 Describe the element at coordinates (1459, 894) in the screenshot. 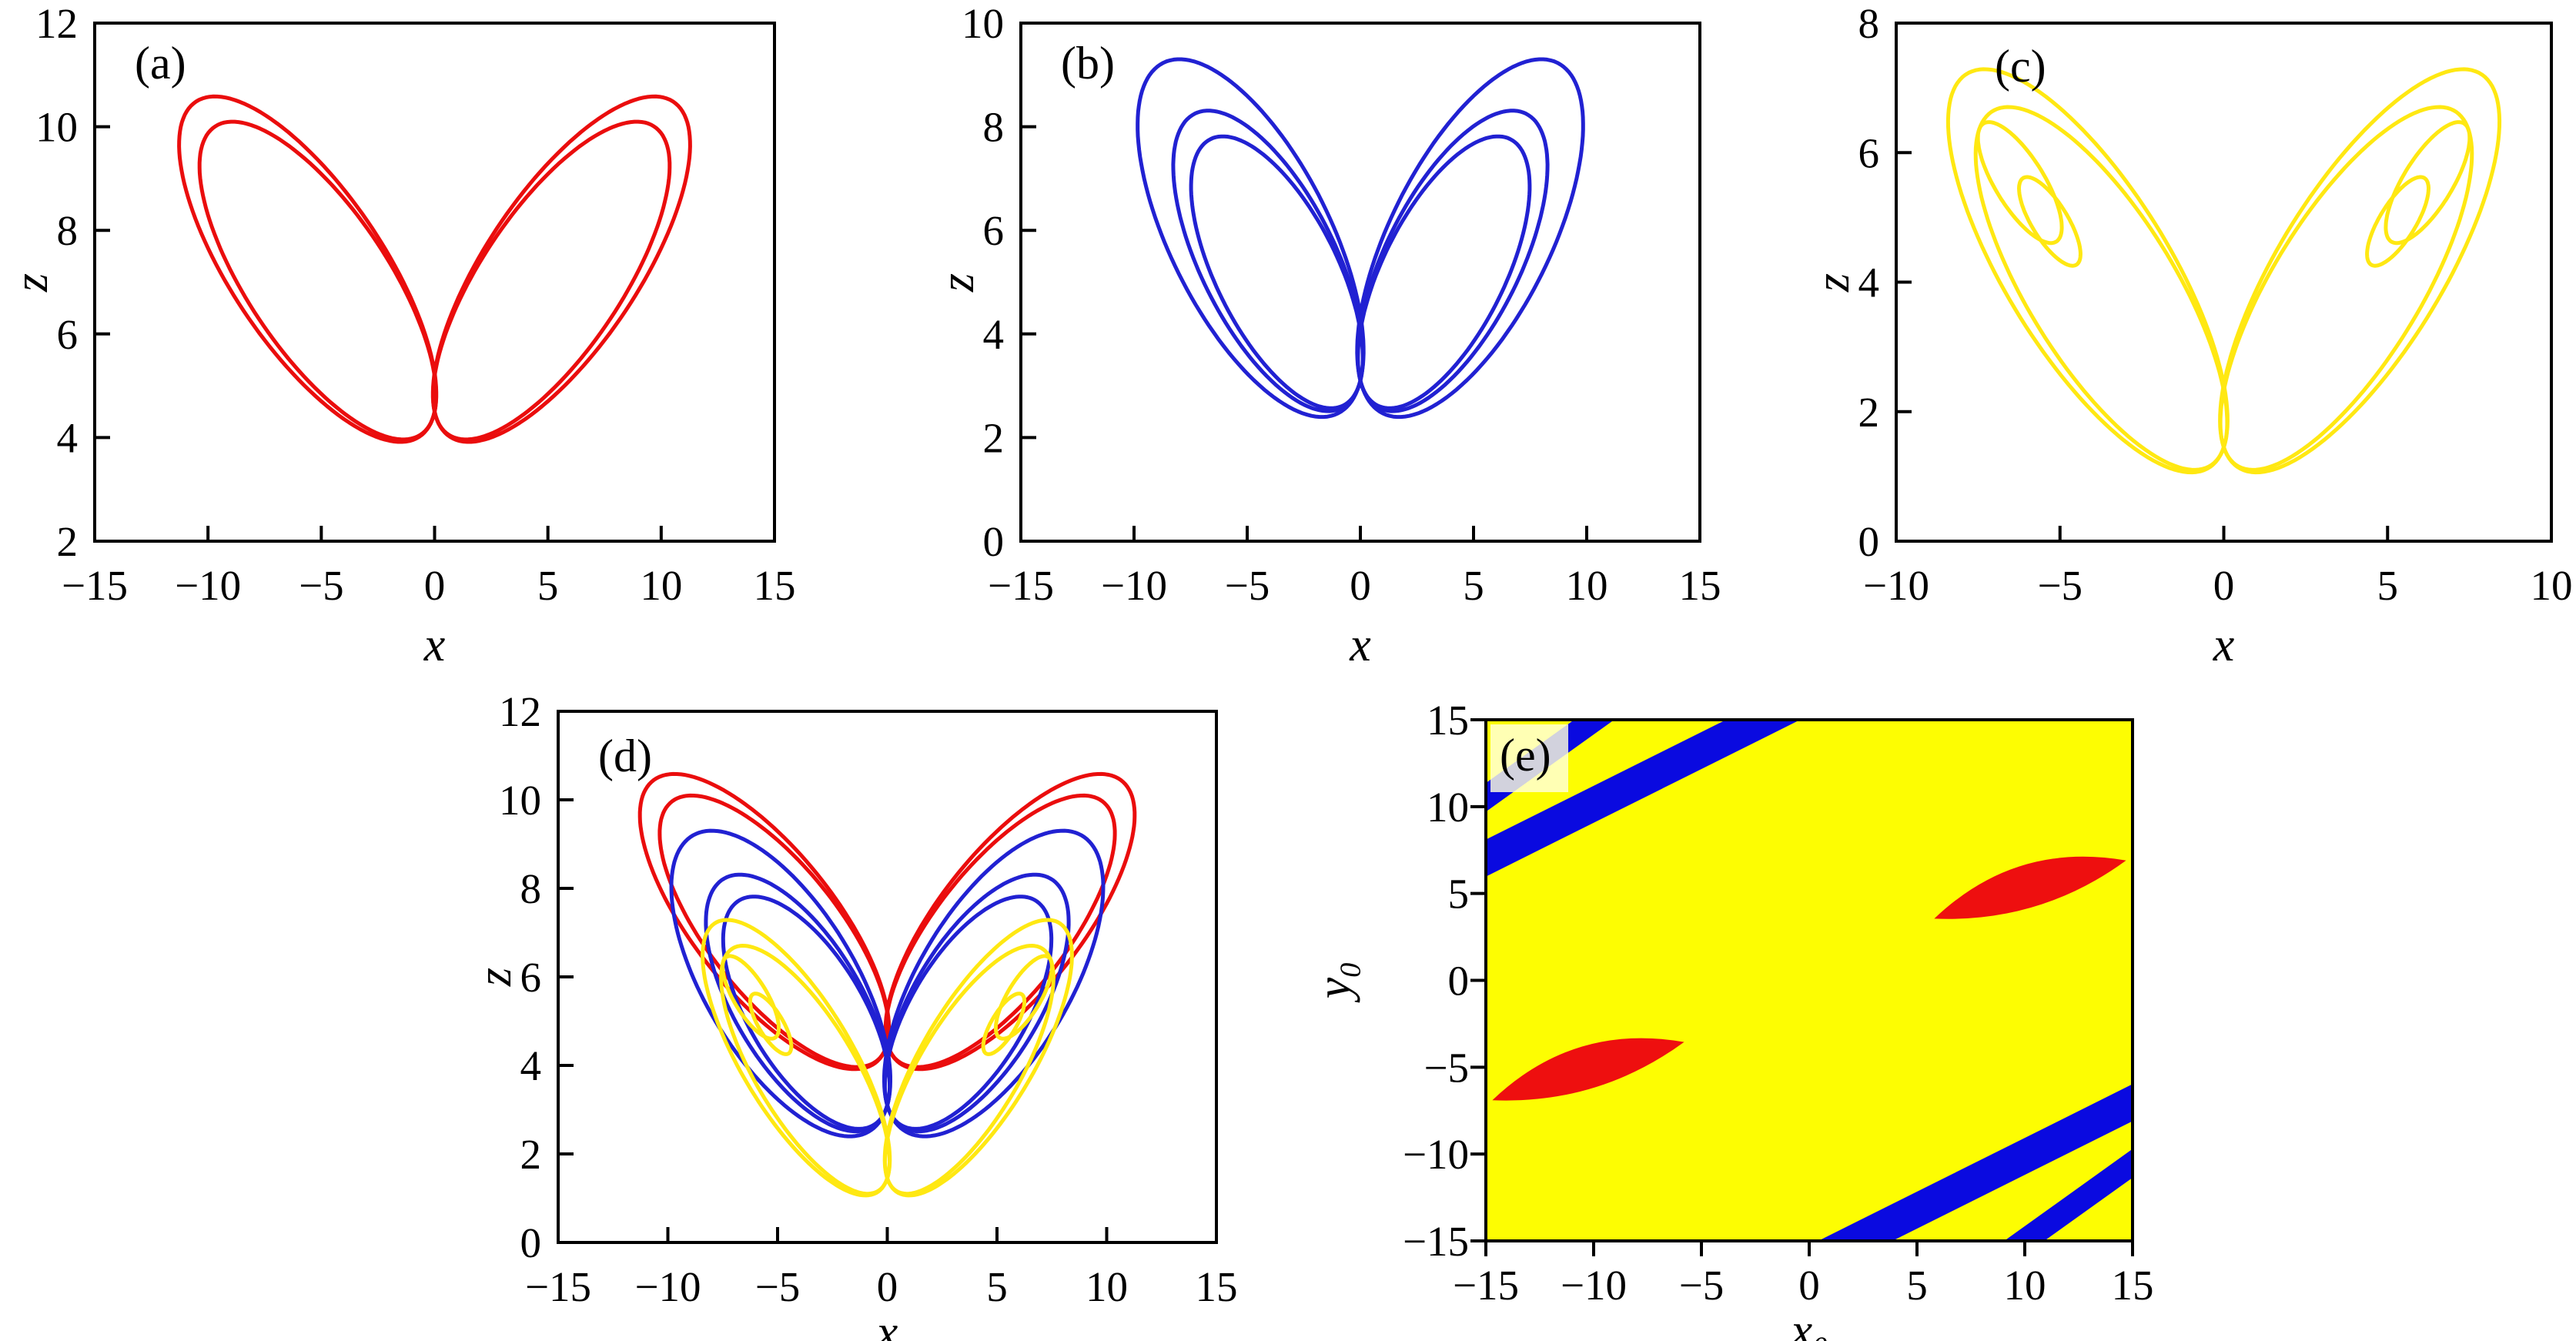

I see `y-tick-label: 5` at that location.